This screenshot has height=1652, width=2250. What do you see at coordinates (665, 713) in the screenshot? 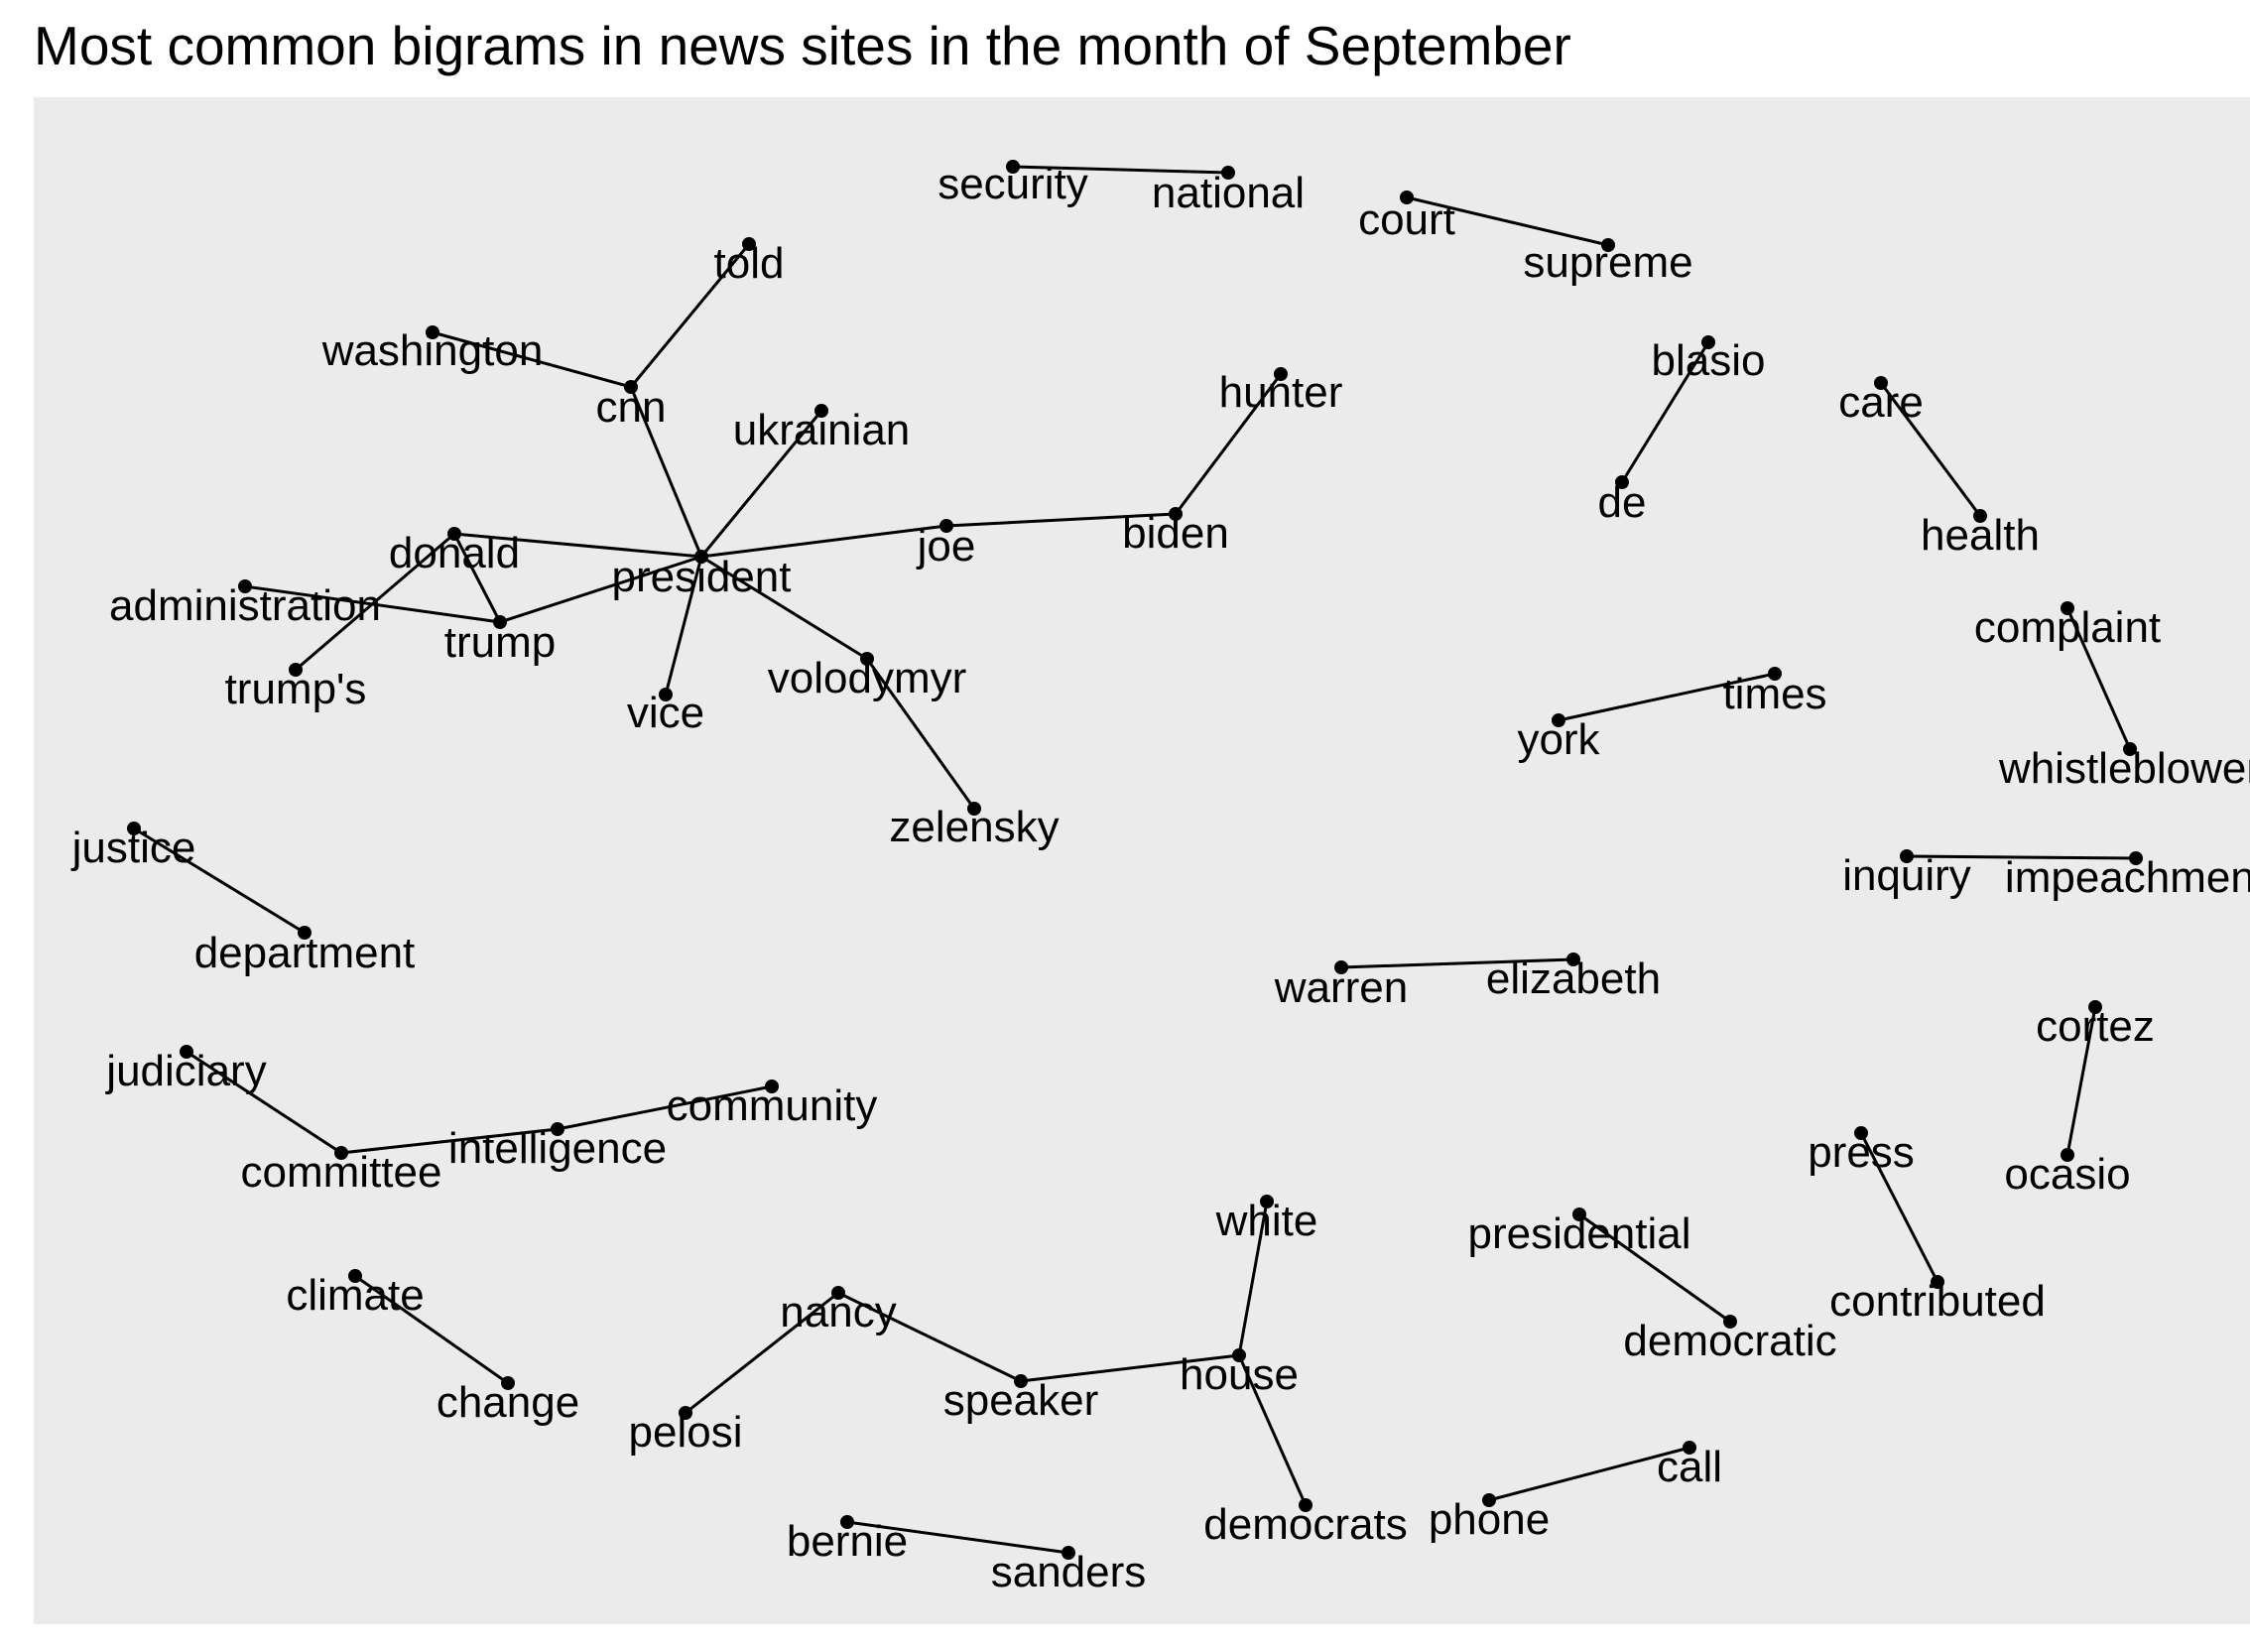
I see `node-label-vice: vice` at bounding box center [665, 713].